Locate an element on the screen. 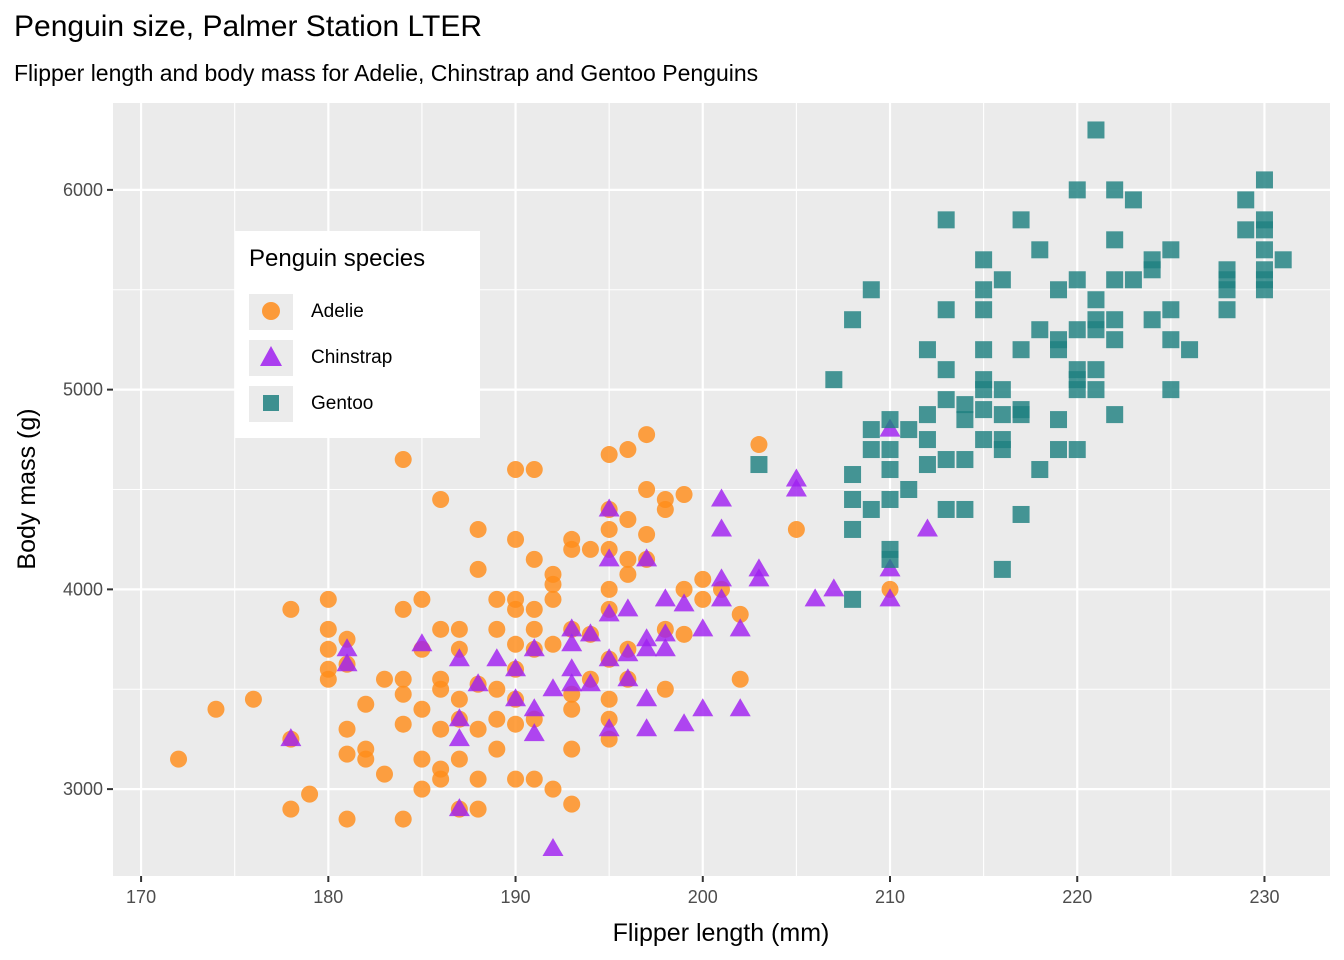 This screenshot has height=960, width=1344. x-axis-title: Flipper length (mm) is located at coordinates (721, 933).